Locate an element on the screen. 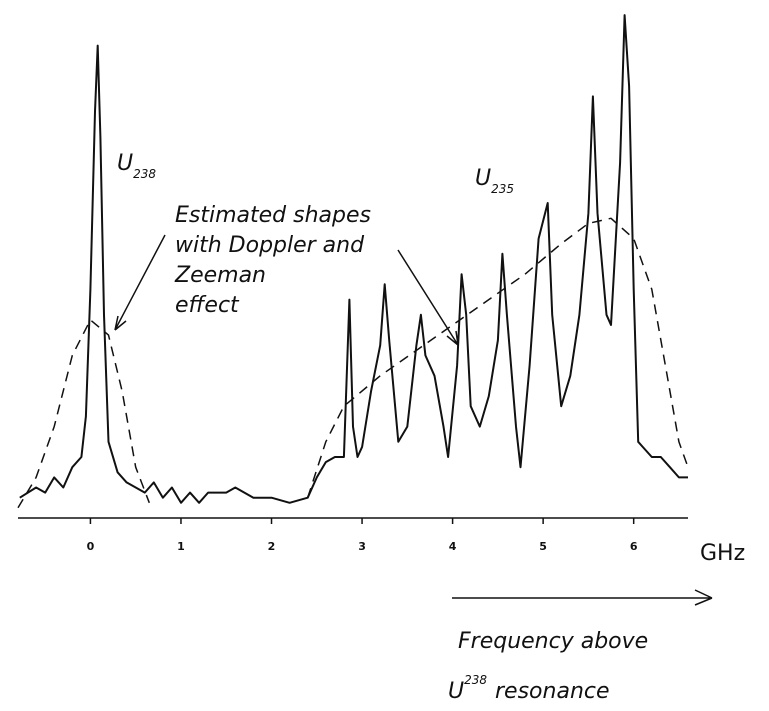 This screenshot has width=769, height=711. x-tick-label: 6 is located at coordinates (634, 546).